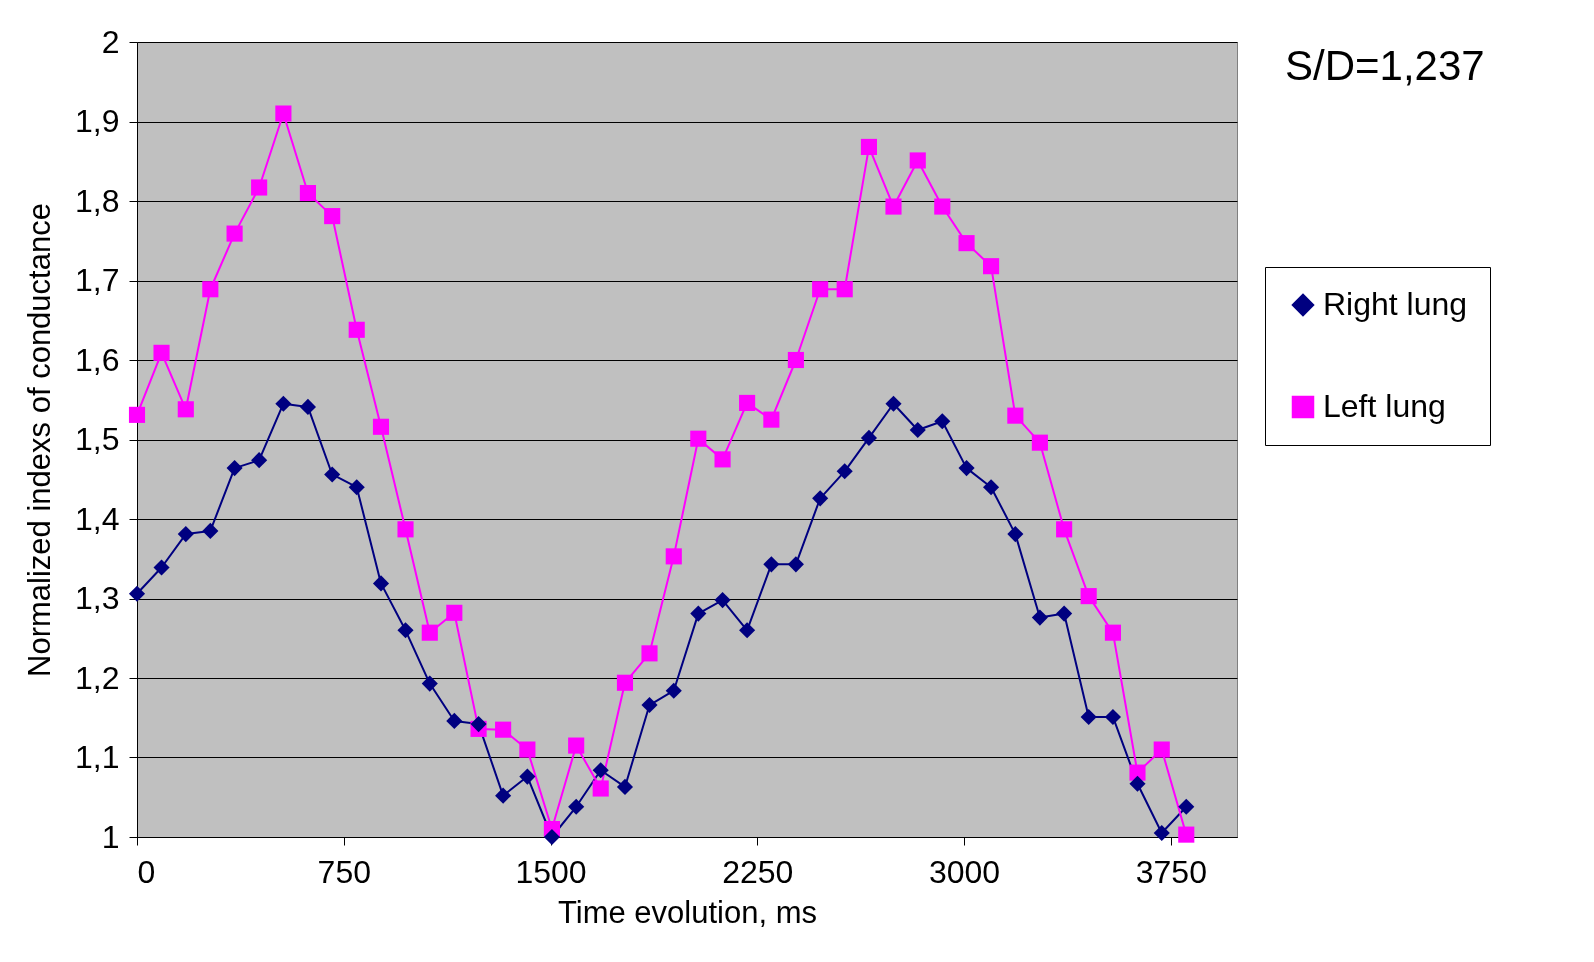  What do you see at coordinates (344, 871) in the screenshot?
I see `x-tick-label: 750` at bounding box center [344, 871].